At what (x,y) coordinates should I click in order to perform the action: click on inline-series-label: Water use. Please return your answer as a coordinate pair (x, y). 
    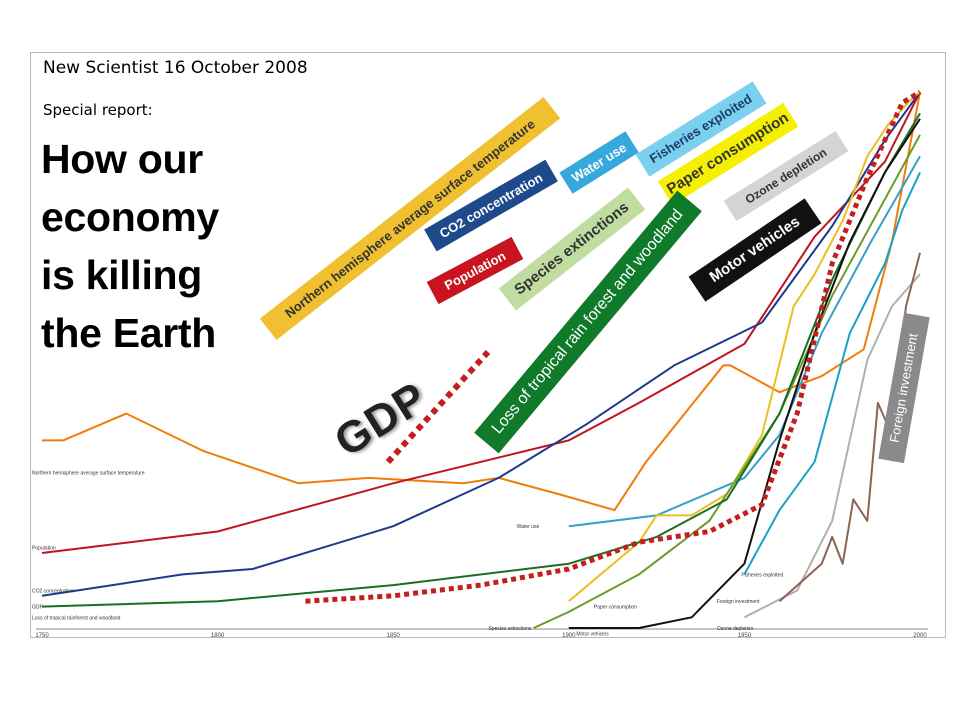
    Looking at the image, I should click on (528, 527).